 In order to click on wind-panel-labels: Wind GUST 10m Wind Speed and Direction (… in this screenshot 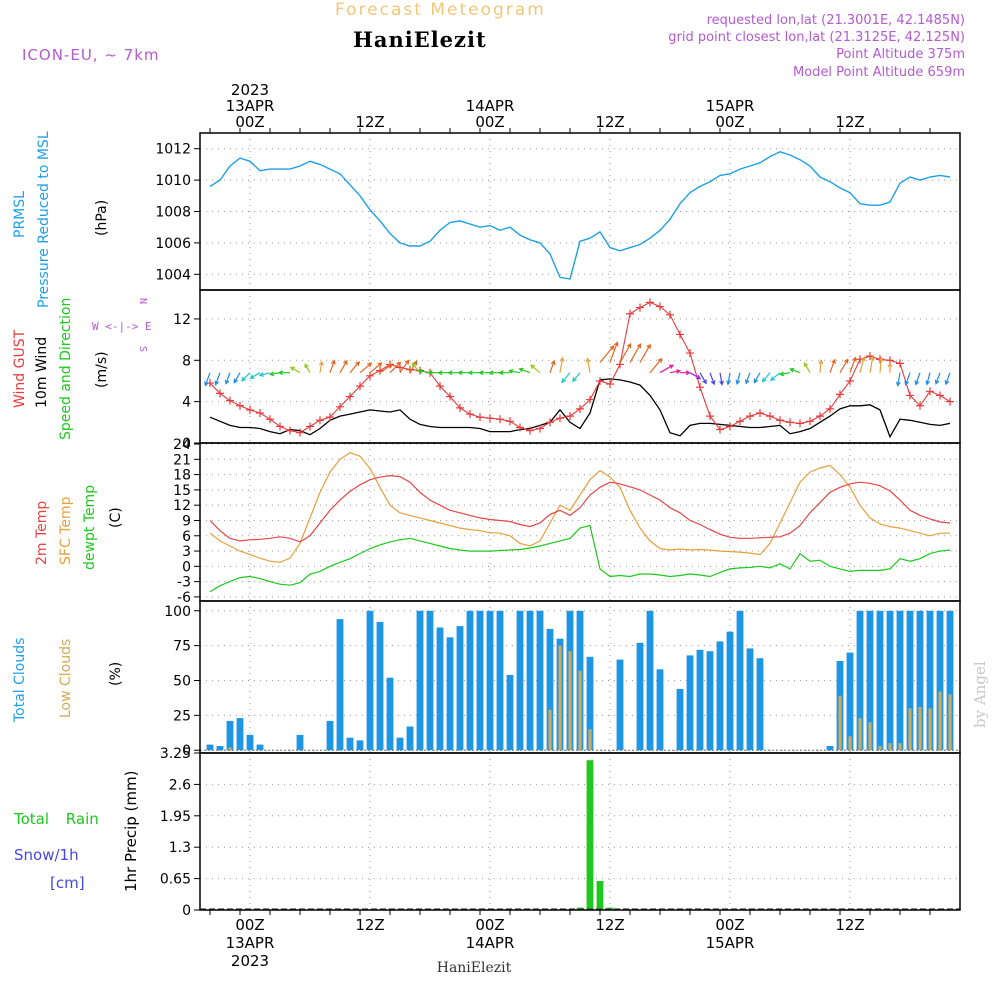, I will do `click(82, 369)`.